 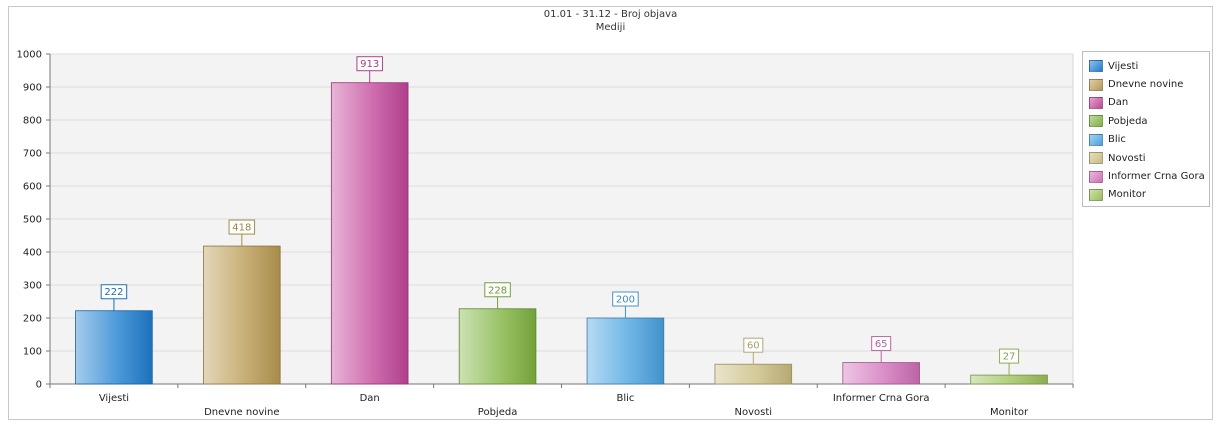 I want to click on y-tick-label: 300, so click(x=32, y=286).